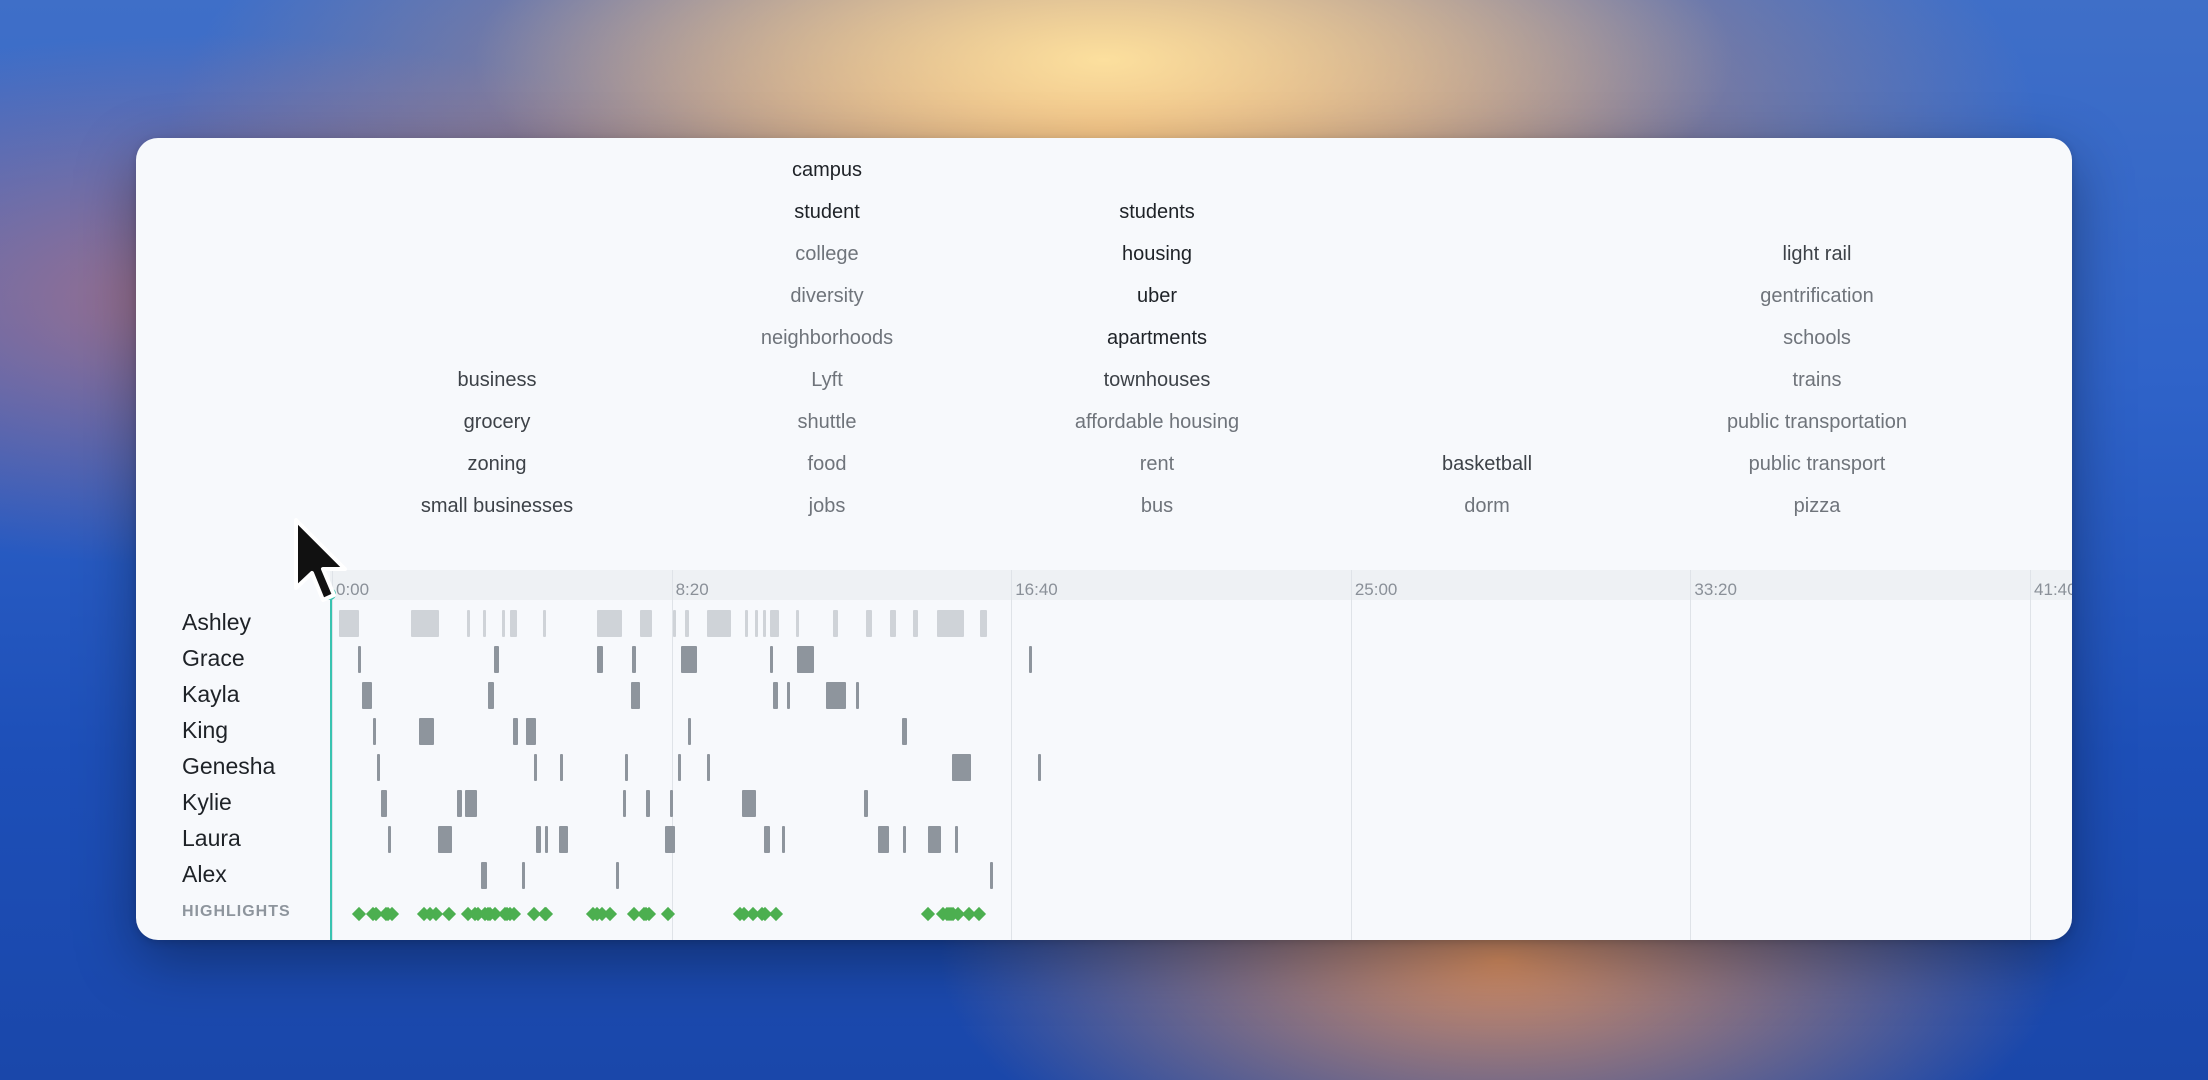 Image resolution: width=2208 pixels, height=1080 pixels. Describe the element at coordinates (827, 212) in the screenshot. I see `topic-word: student` at that location.